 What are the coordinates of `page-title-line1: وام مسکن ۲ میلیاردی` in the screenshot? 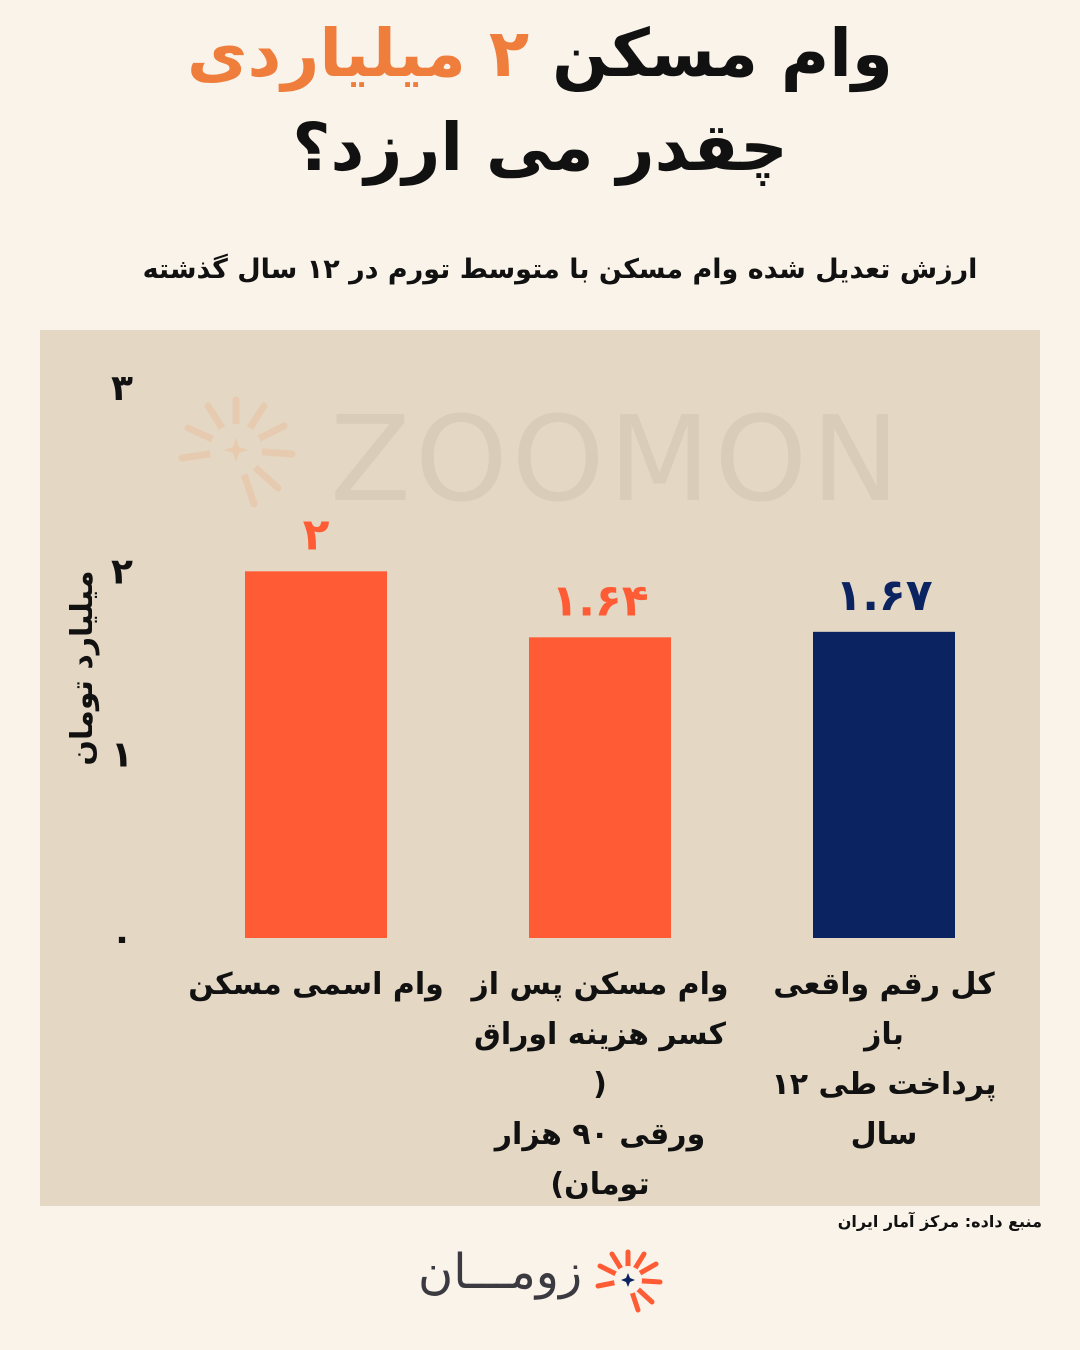 It's located at (540, 54).